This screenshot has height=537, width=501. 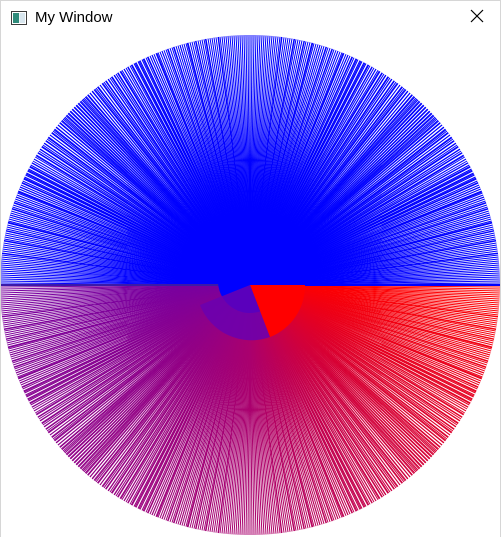 What do you see at coordinates (278, 311) in the screenshot?
I see `burst-core-red` at bounding box center [278, 311].